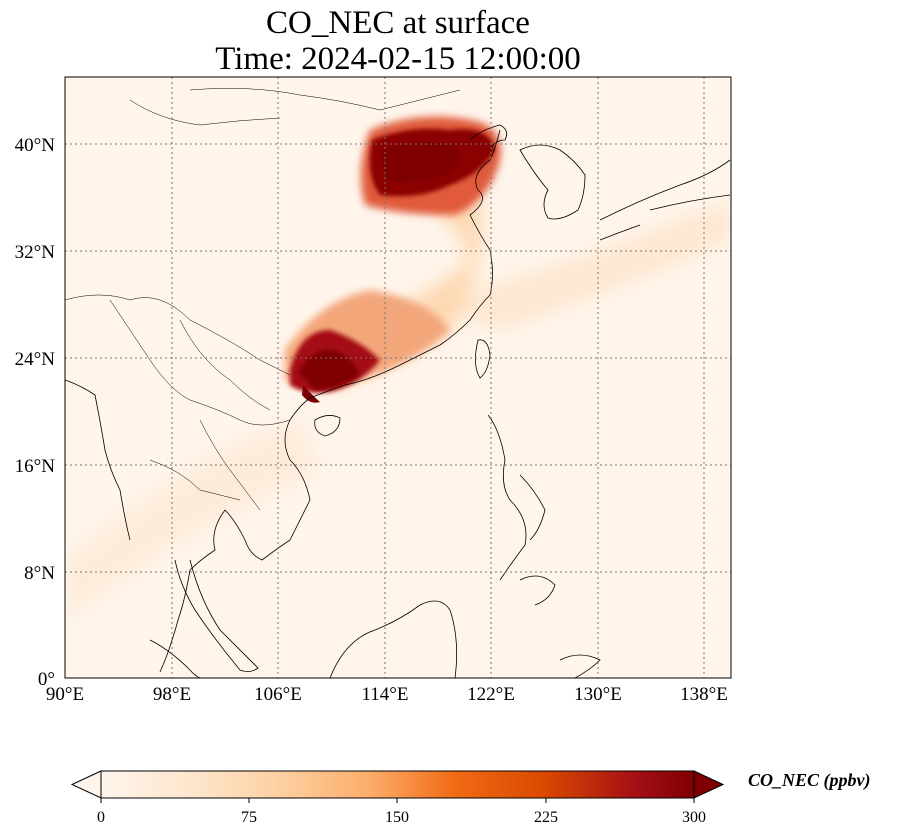 This screenshot has height=836, width=920. What do you see at coordinates (35, 252) in the screenshot?
I see `lat-tick-label: 32°N` at bounding box center [35, 252].